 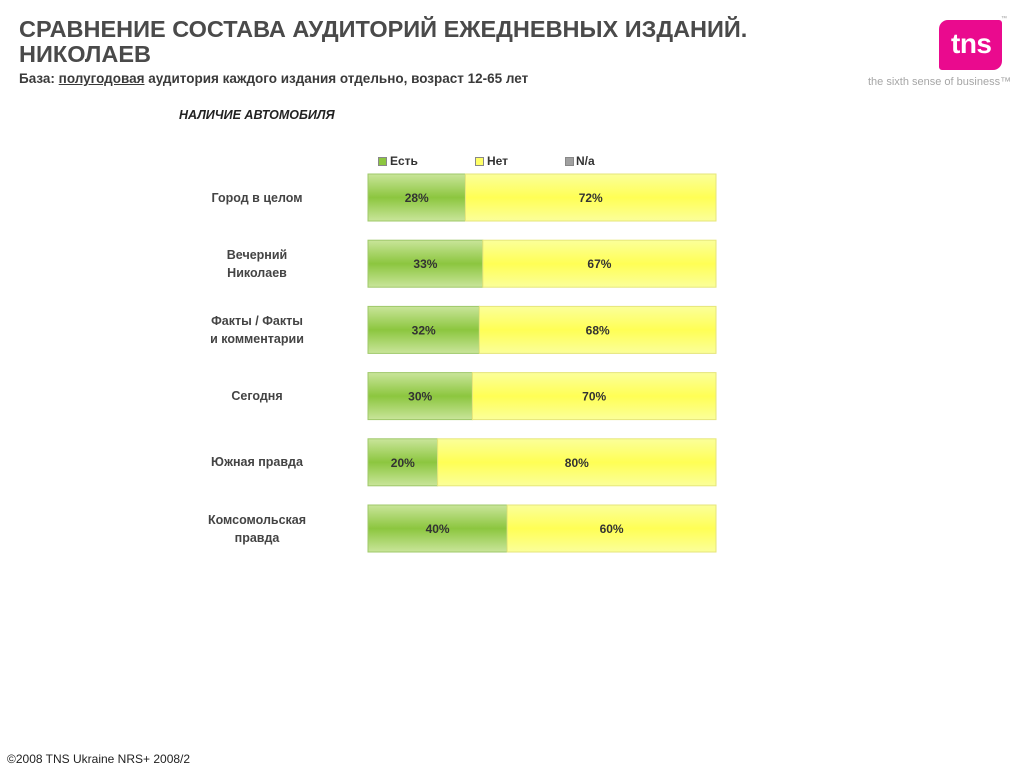 What do you see at coordinates (479, 161) in the screenshot?
I see `legend-swatch-net` at bounding box center [479, 161].